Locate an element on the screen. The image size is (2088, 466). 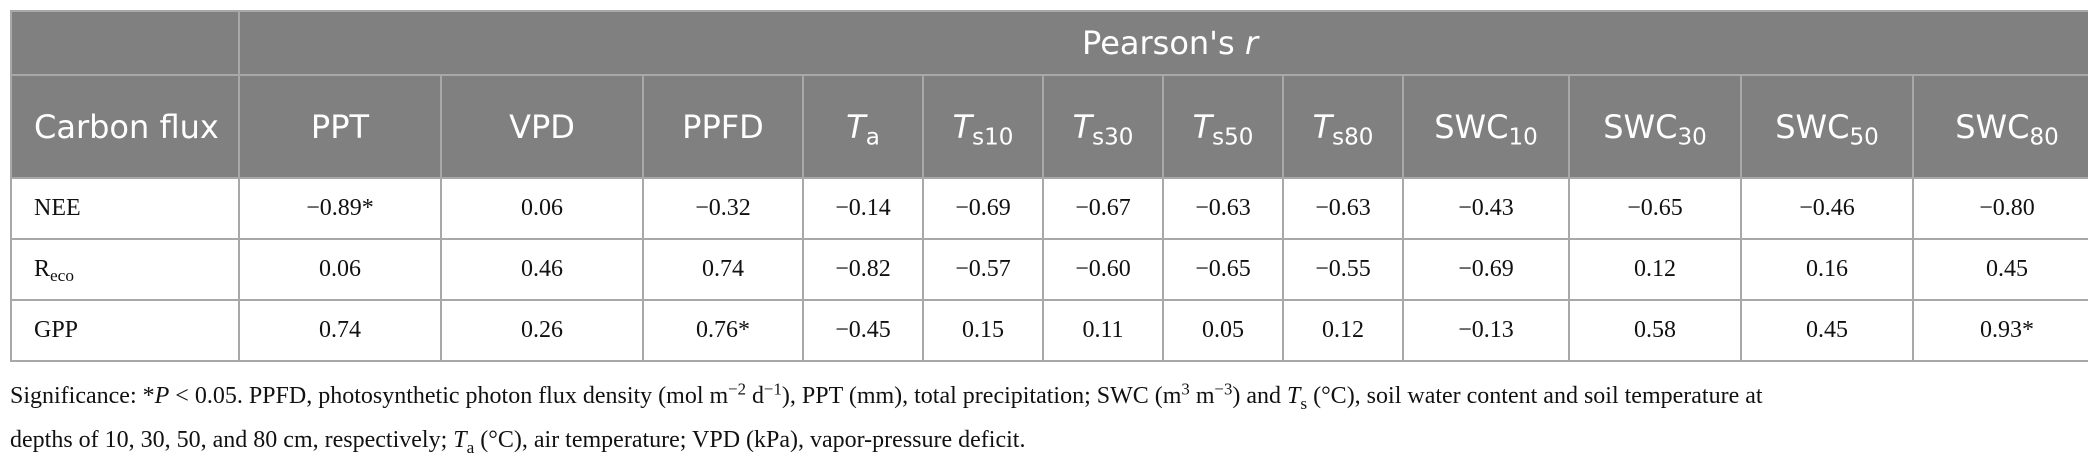
table-cell: 0.76* is located at coordinates (723, 330).